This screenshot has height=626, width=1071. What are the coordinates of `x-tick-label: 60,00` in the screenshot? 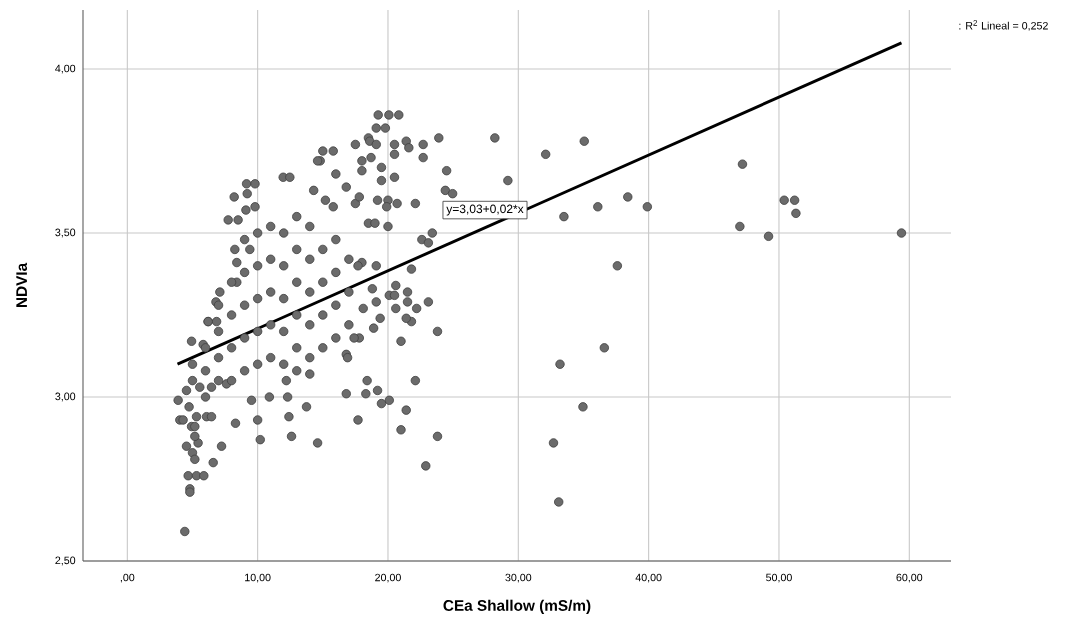 It's located at (909, 578).